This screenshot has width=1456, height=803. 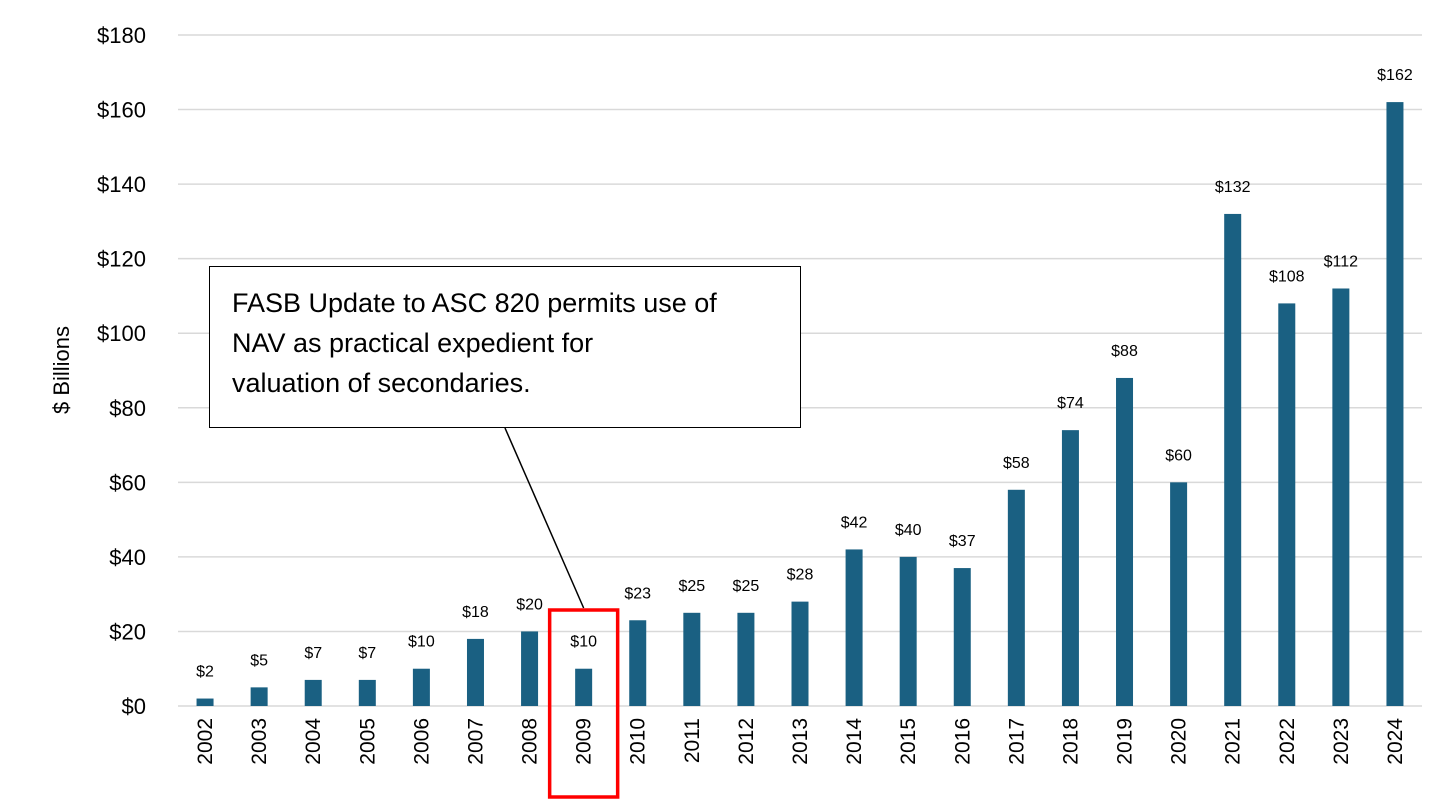 What do you see at coordinates (1070, 403) in the screenshot?
I see `data-label-2018: $74` at bounding box center [1070, 403].